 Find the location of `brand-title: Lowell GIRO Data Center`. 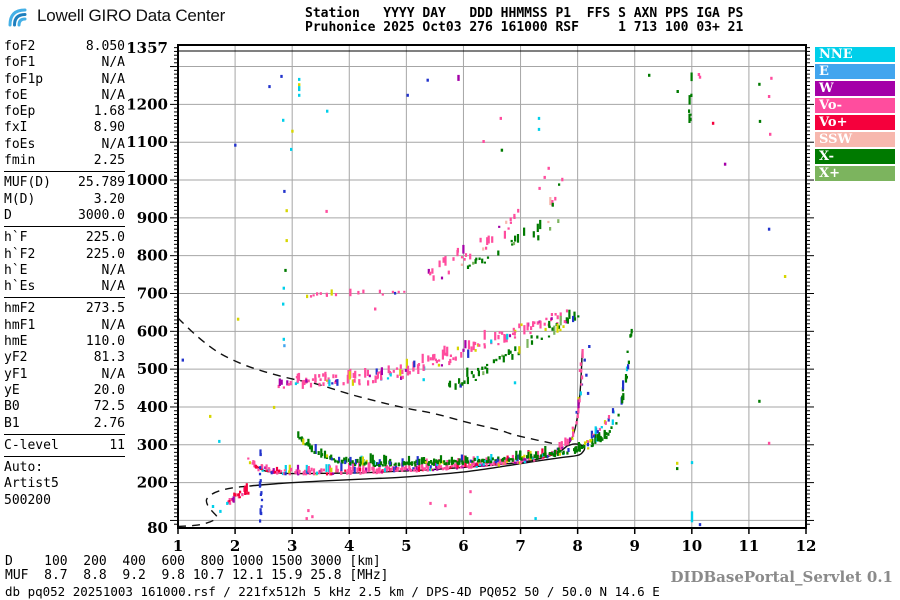

brand-title: Lowell GIRO Data Center is located at coordinates (131, 15).